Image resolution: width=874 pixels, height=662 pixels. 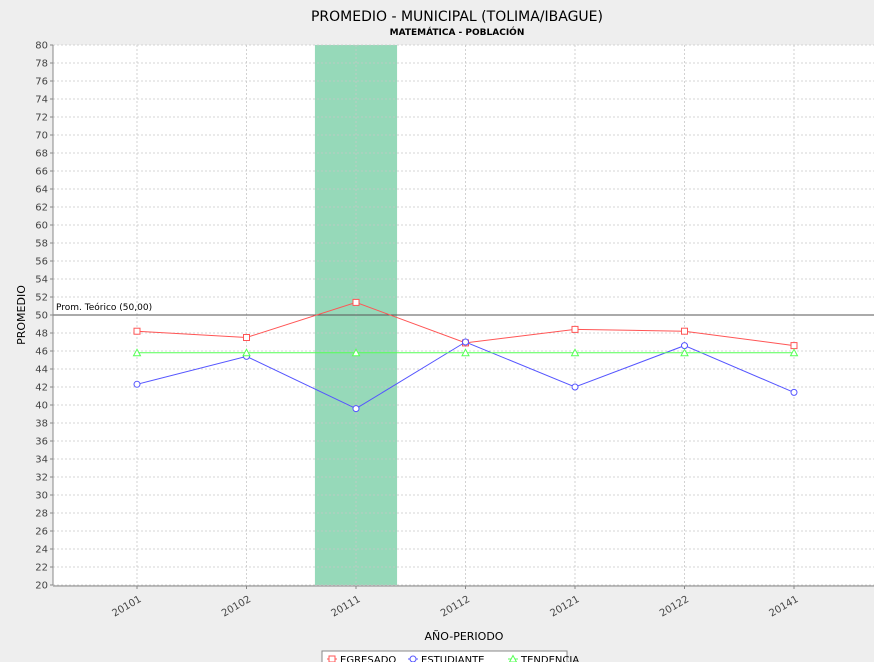 What do you see at coordinates (332, 658) in the screenshot?
I see `legend-marker-egresado` at bounding box center [332, 658].